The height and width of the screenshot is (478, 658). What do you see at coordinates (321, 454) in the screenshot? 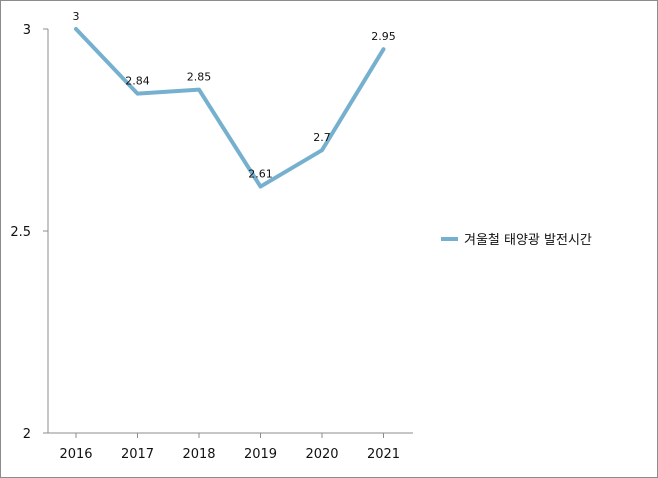
I see `x-tick-label: 2020` at bounding box center [321, 454].